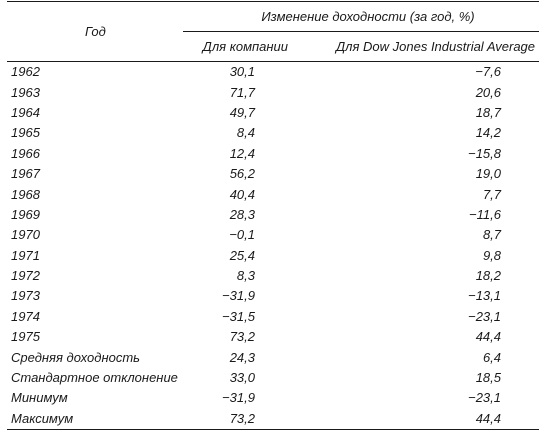 This screenshot has width=543, height=435. I want to click on table-row: 1970 −0,1 8,7, so click(273, 235).